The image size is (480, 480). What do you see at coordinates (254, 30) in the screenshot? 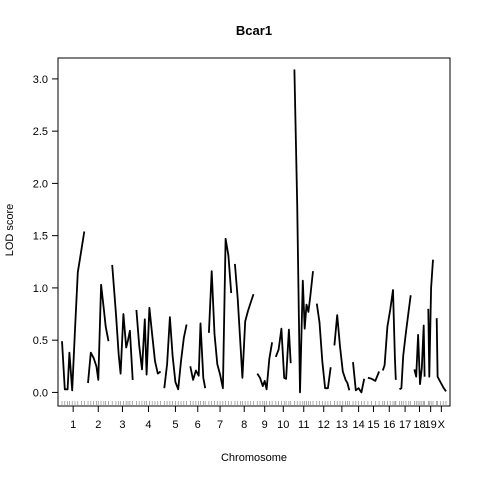
I see `chart-title: Bcar1` at bounding box center [254, 30].